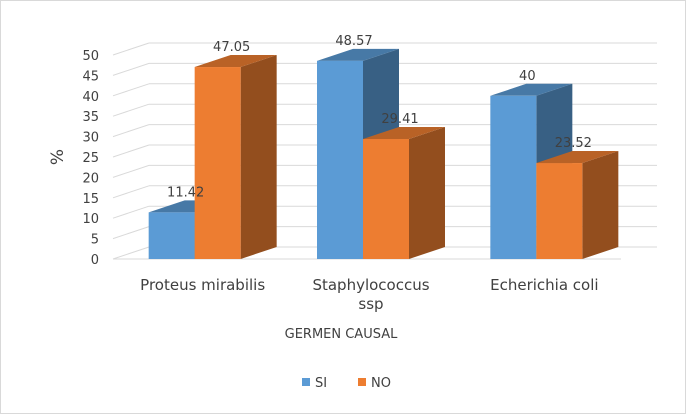  I want to click on data-label: 40, so click(527, 76).